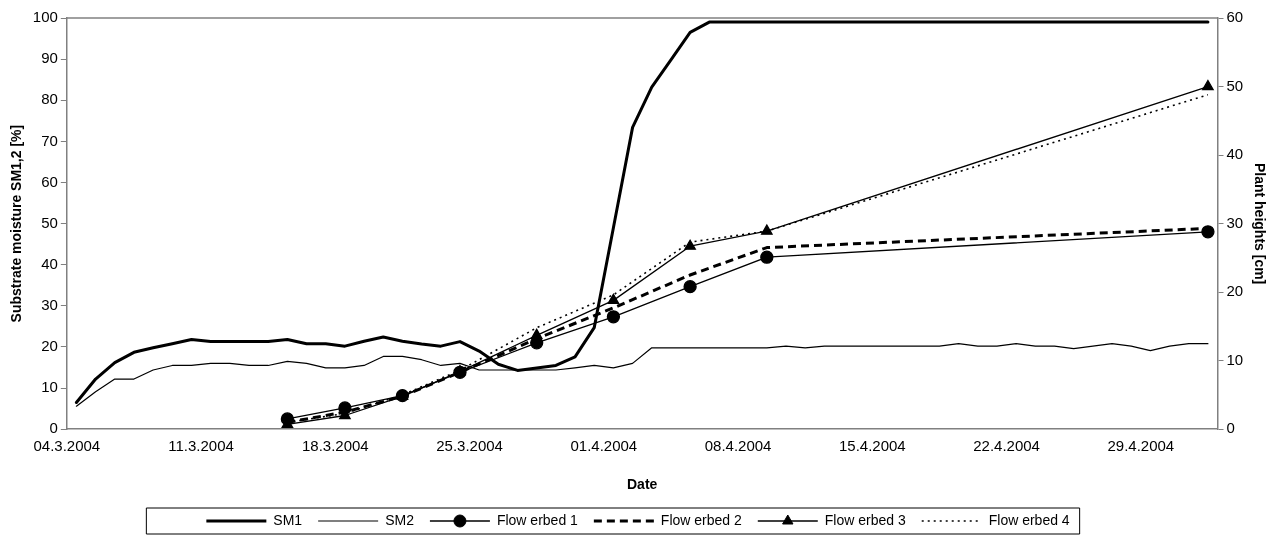 This screenshot has height=558, width=1281. What do you see at coordinates (288, 519) in the screenshot?
I see `legend-label: SM1` at bounding box center [288, 519].